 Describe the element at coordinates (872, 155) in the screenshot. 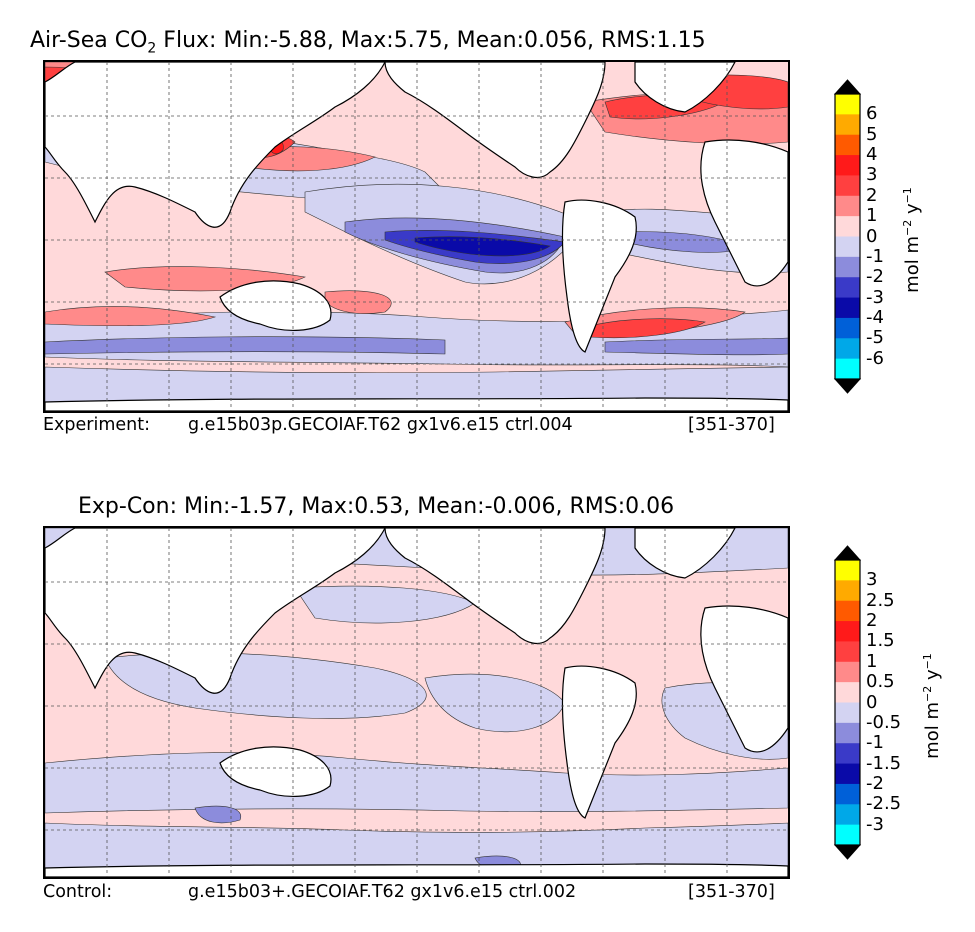

I see `top-colorbar-tick-label: 4` at that location.